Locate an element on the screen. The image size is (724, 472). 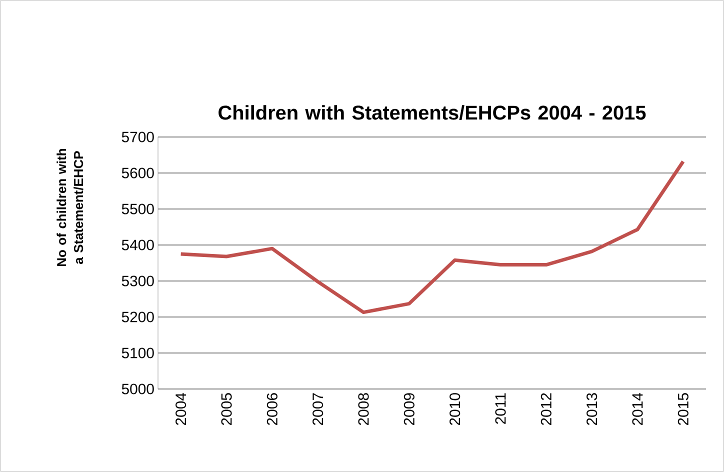
y-tick-label: 5000 is located at coordinates (138, 389).